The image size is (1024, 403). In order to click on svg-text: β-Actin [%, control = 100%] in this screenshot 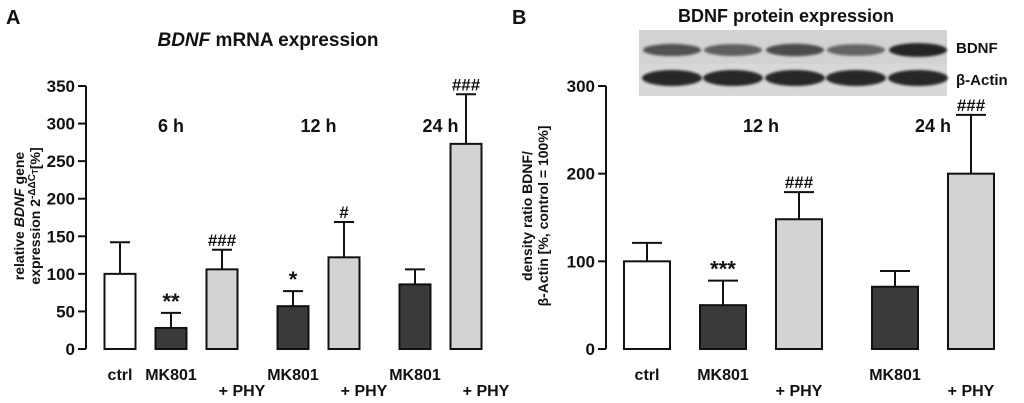, I will do `click(543, 216)`.